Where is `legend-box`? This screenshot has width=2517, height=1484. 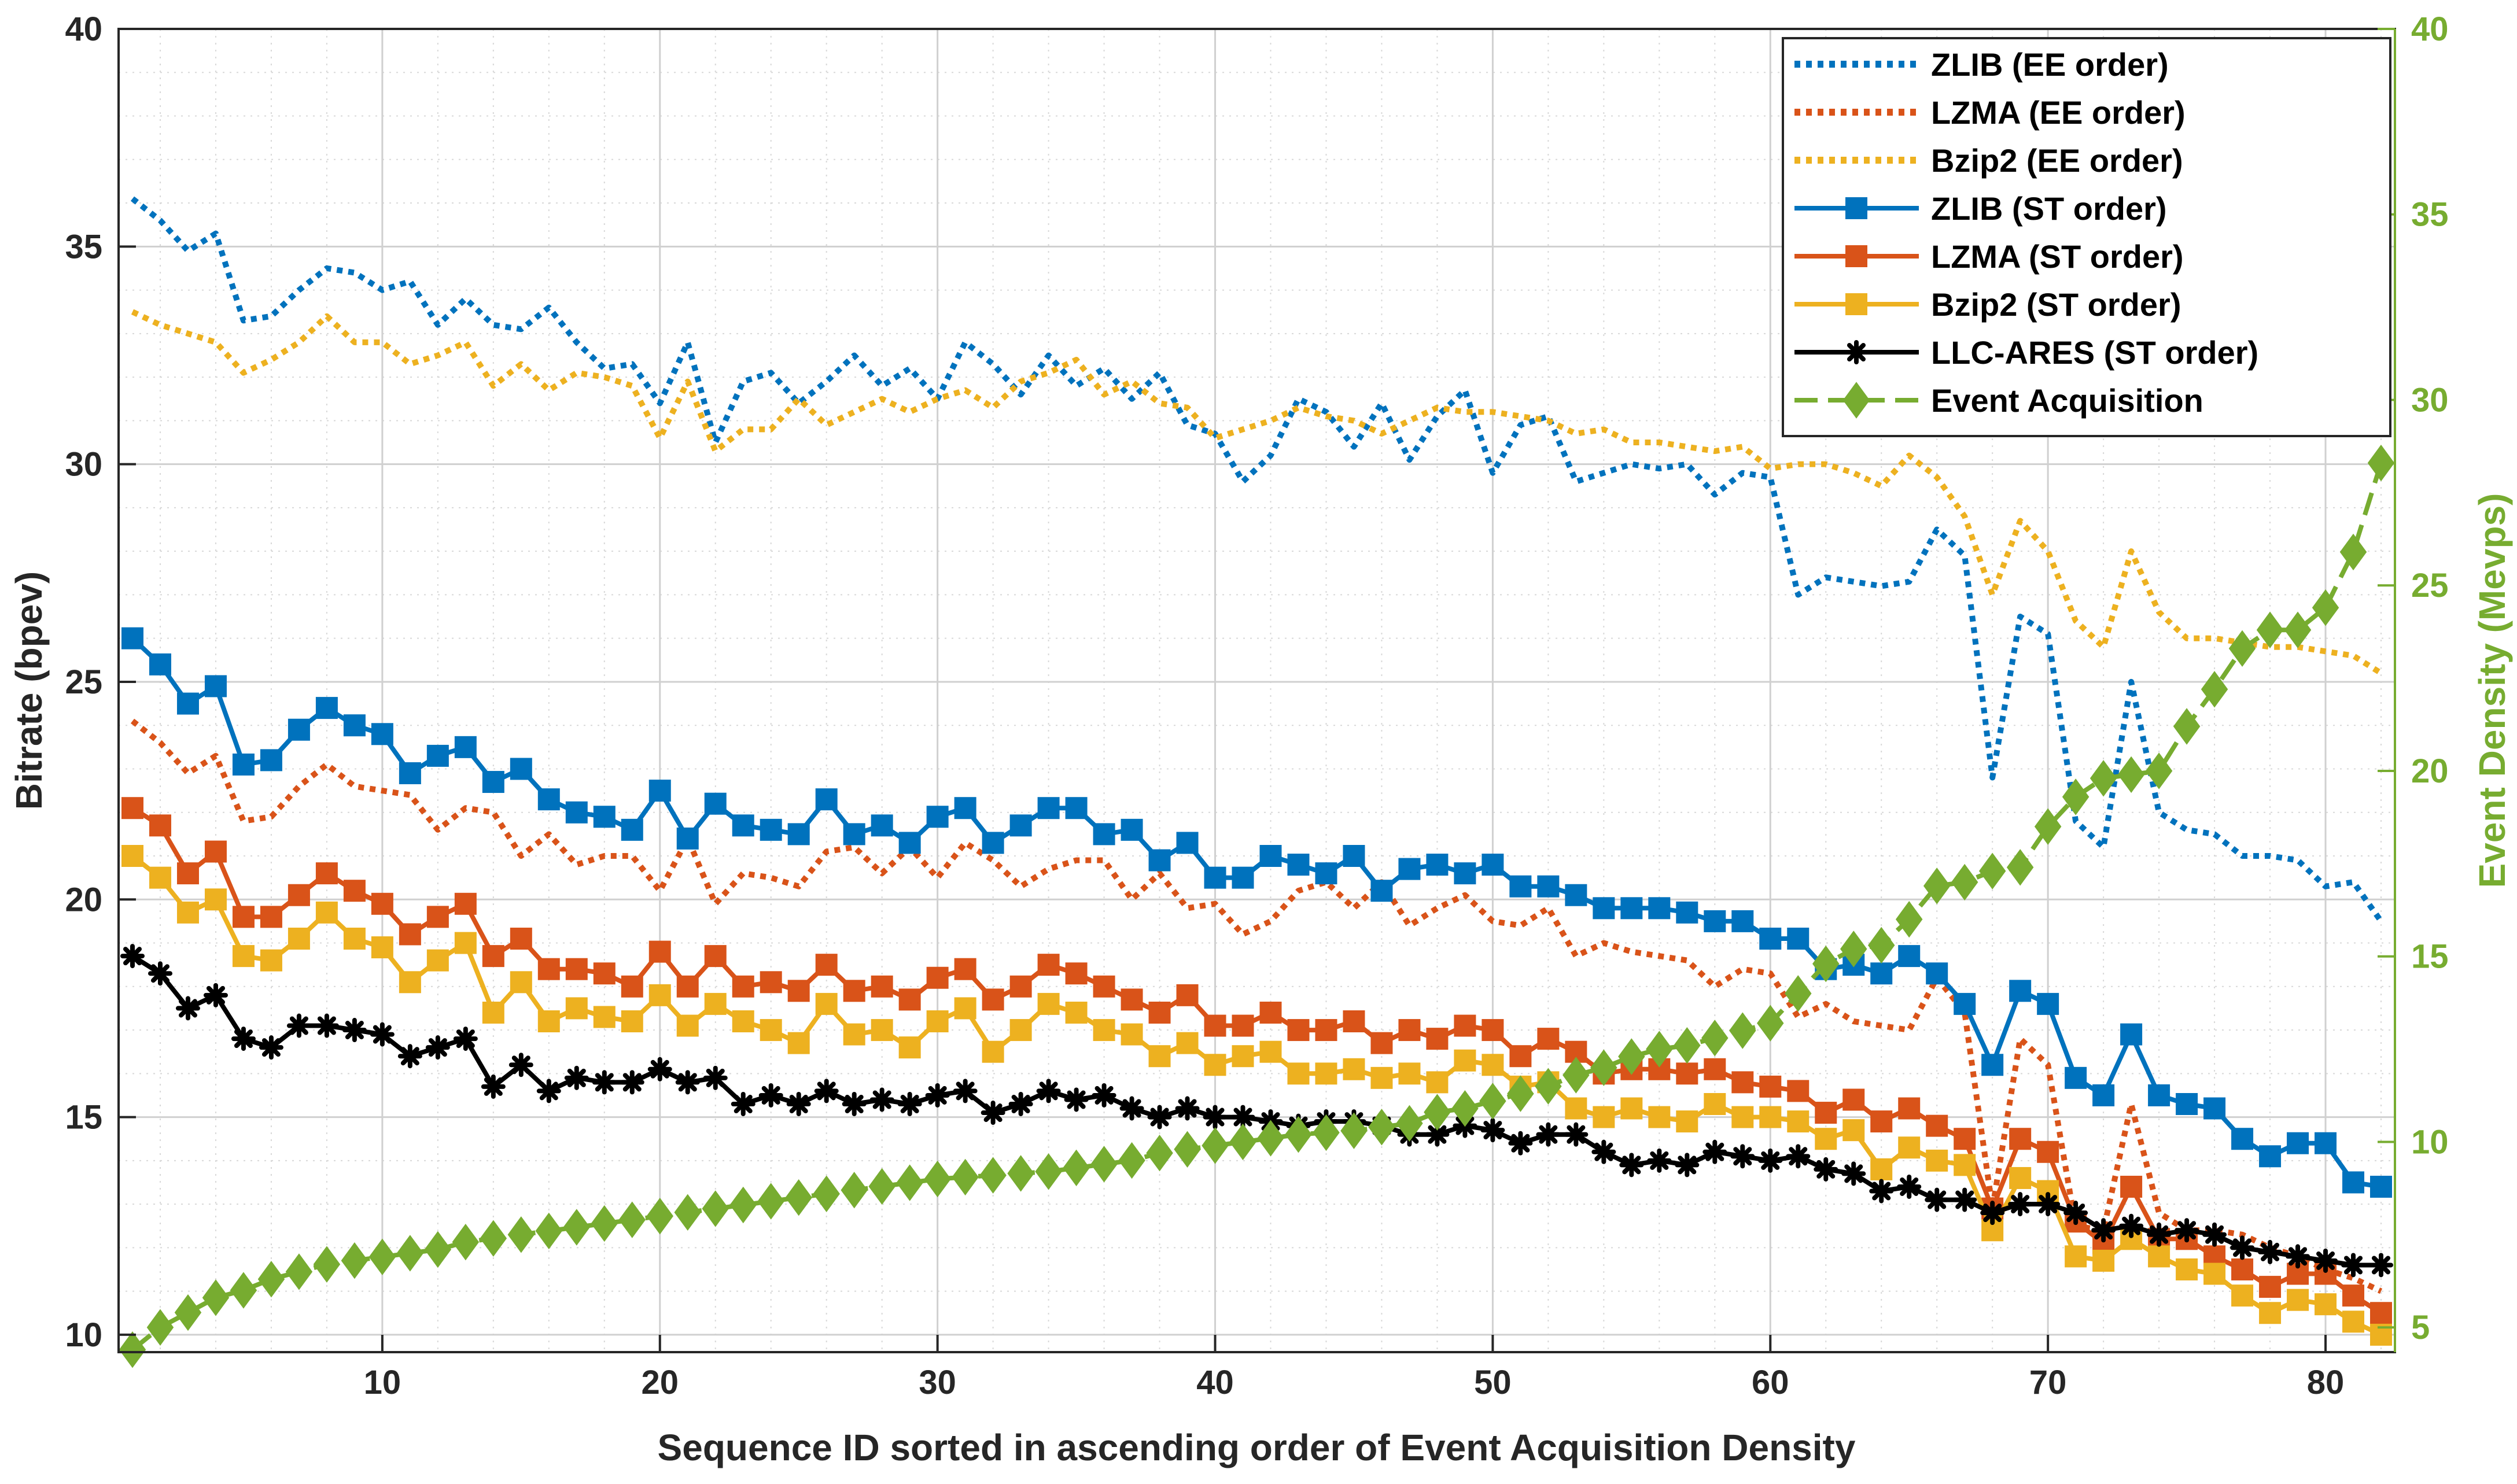
legend-box is located at coordinates (2087, 237).